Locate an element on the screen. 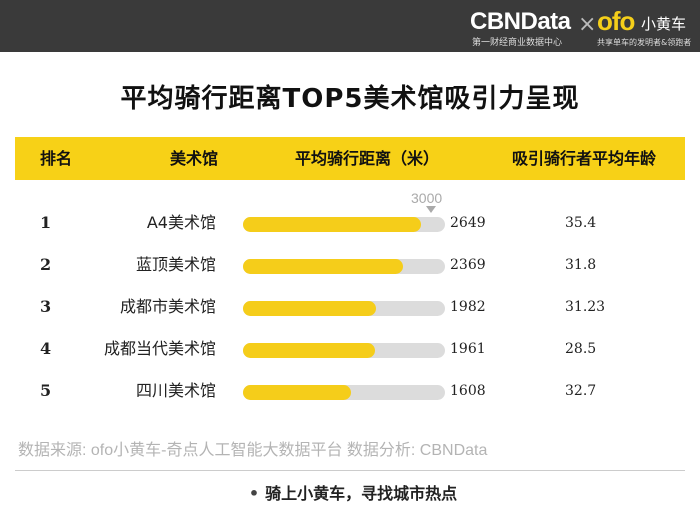  header-age: 吸引骑行者平均年龄 is located at coordinates (584, 158).